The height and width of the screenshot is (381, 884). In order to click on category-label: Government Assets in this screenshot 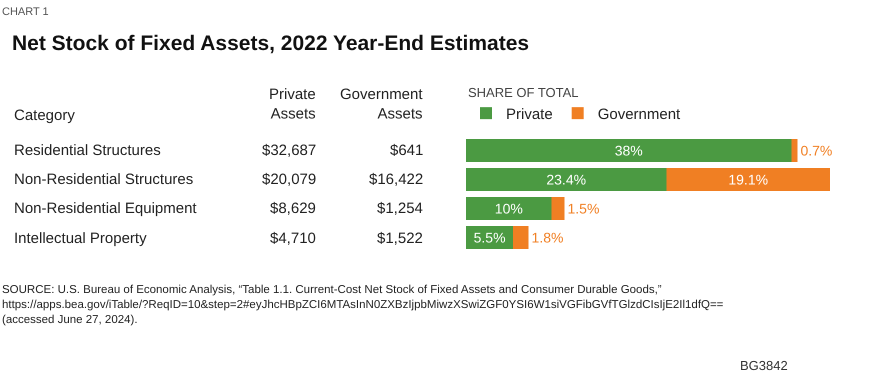, I will do `click(382, 104)`.